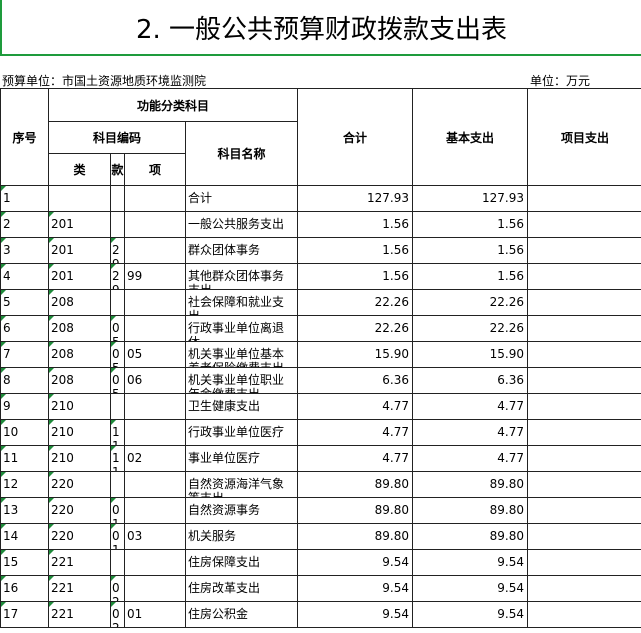  I want to click on cell: 220, so click(79, 510).